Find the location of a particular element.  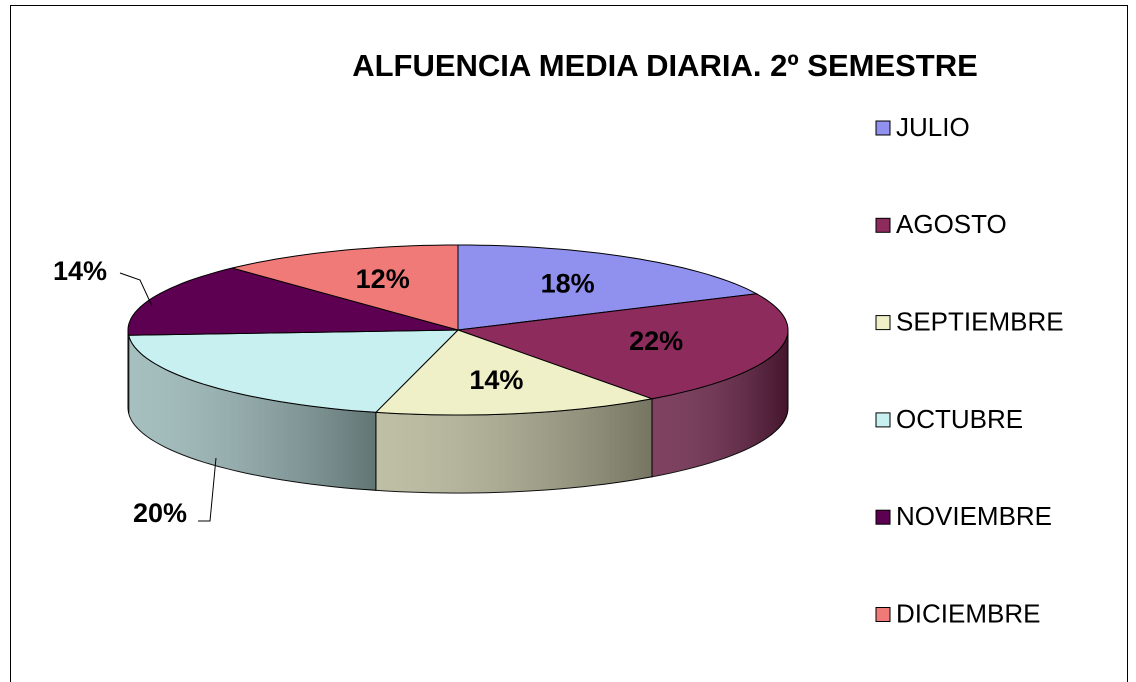

legend-label: NOVIEMBRE is located at coordinates (974, 516).